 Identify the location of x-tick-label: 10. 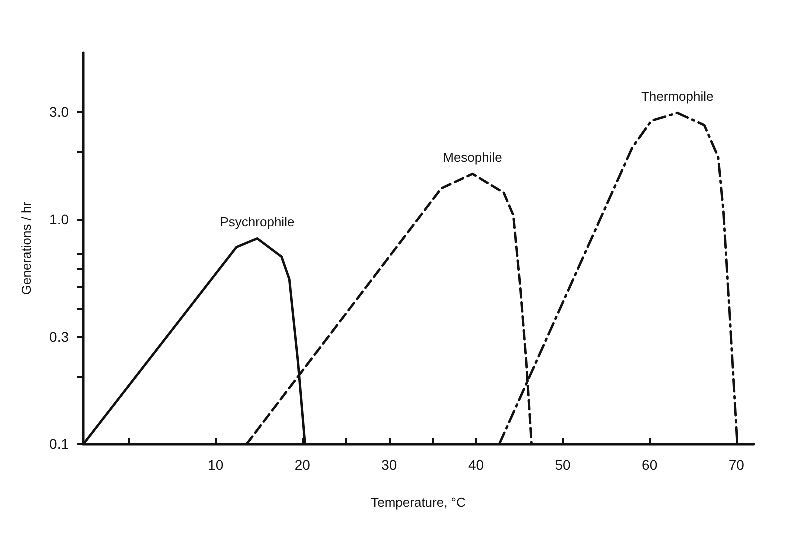
(216, 465).